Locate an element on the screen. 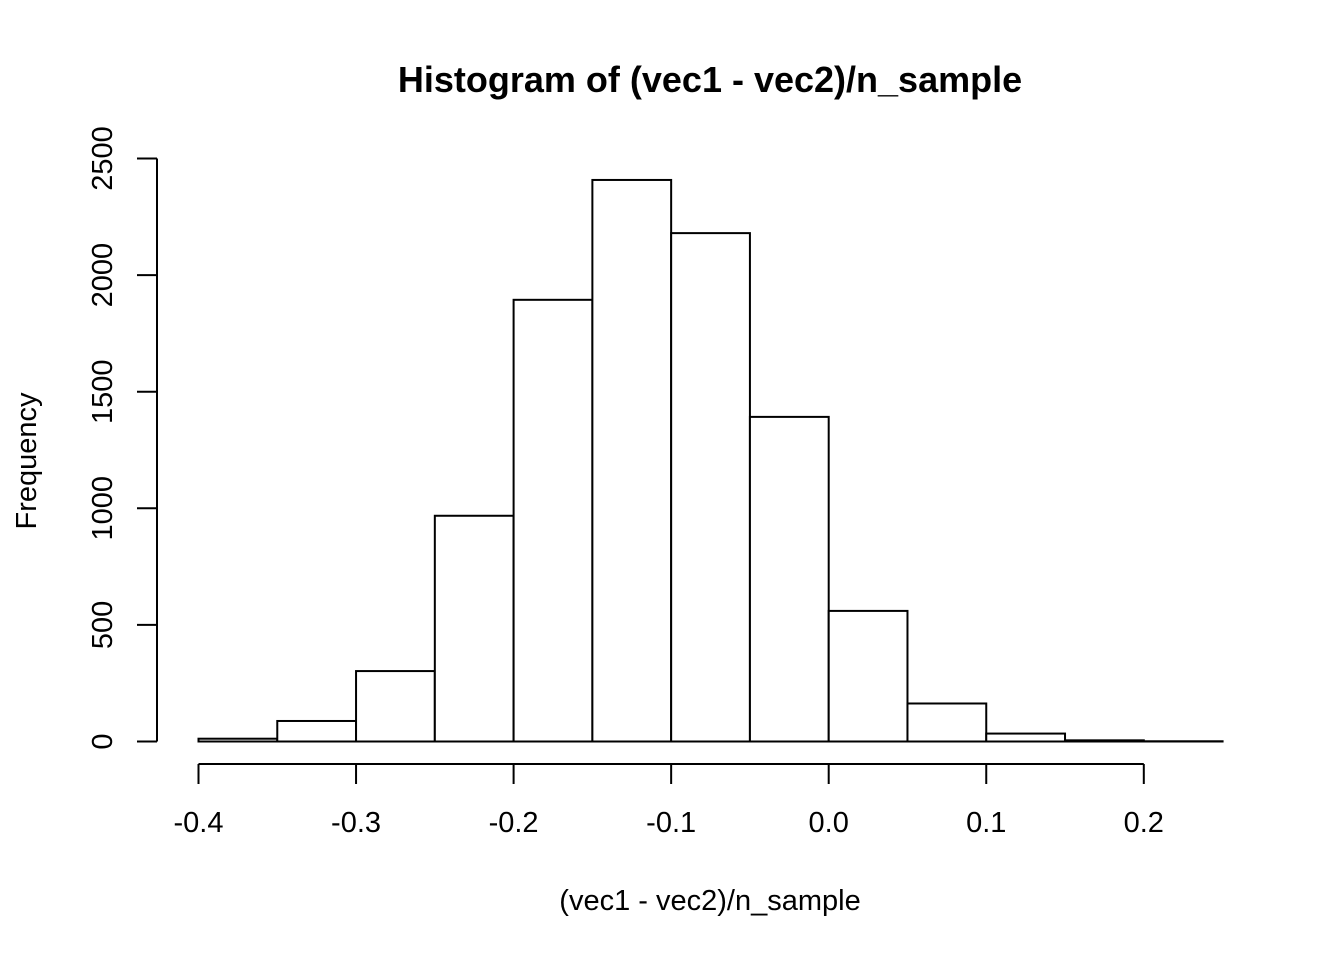  x-tick-label: 0.2 is located at coordinates (1144, 823).